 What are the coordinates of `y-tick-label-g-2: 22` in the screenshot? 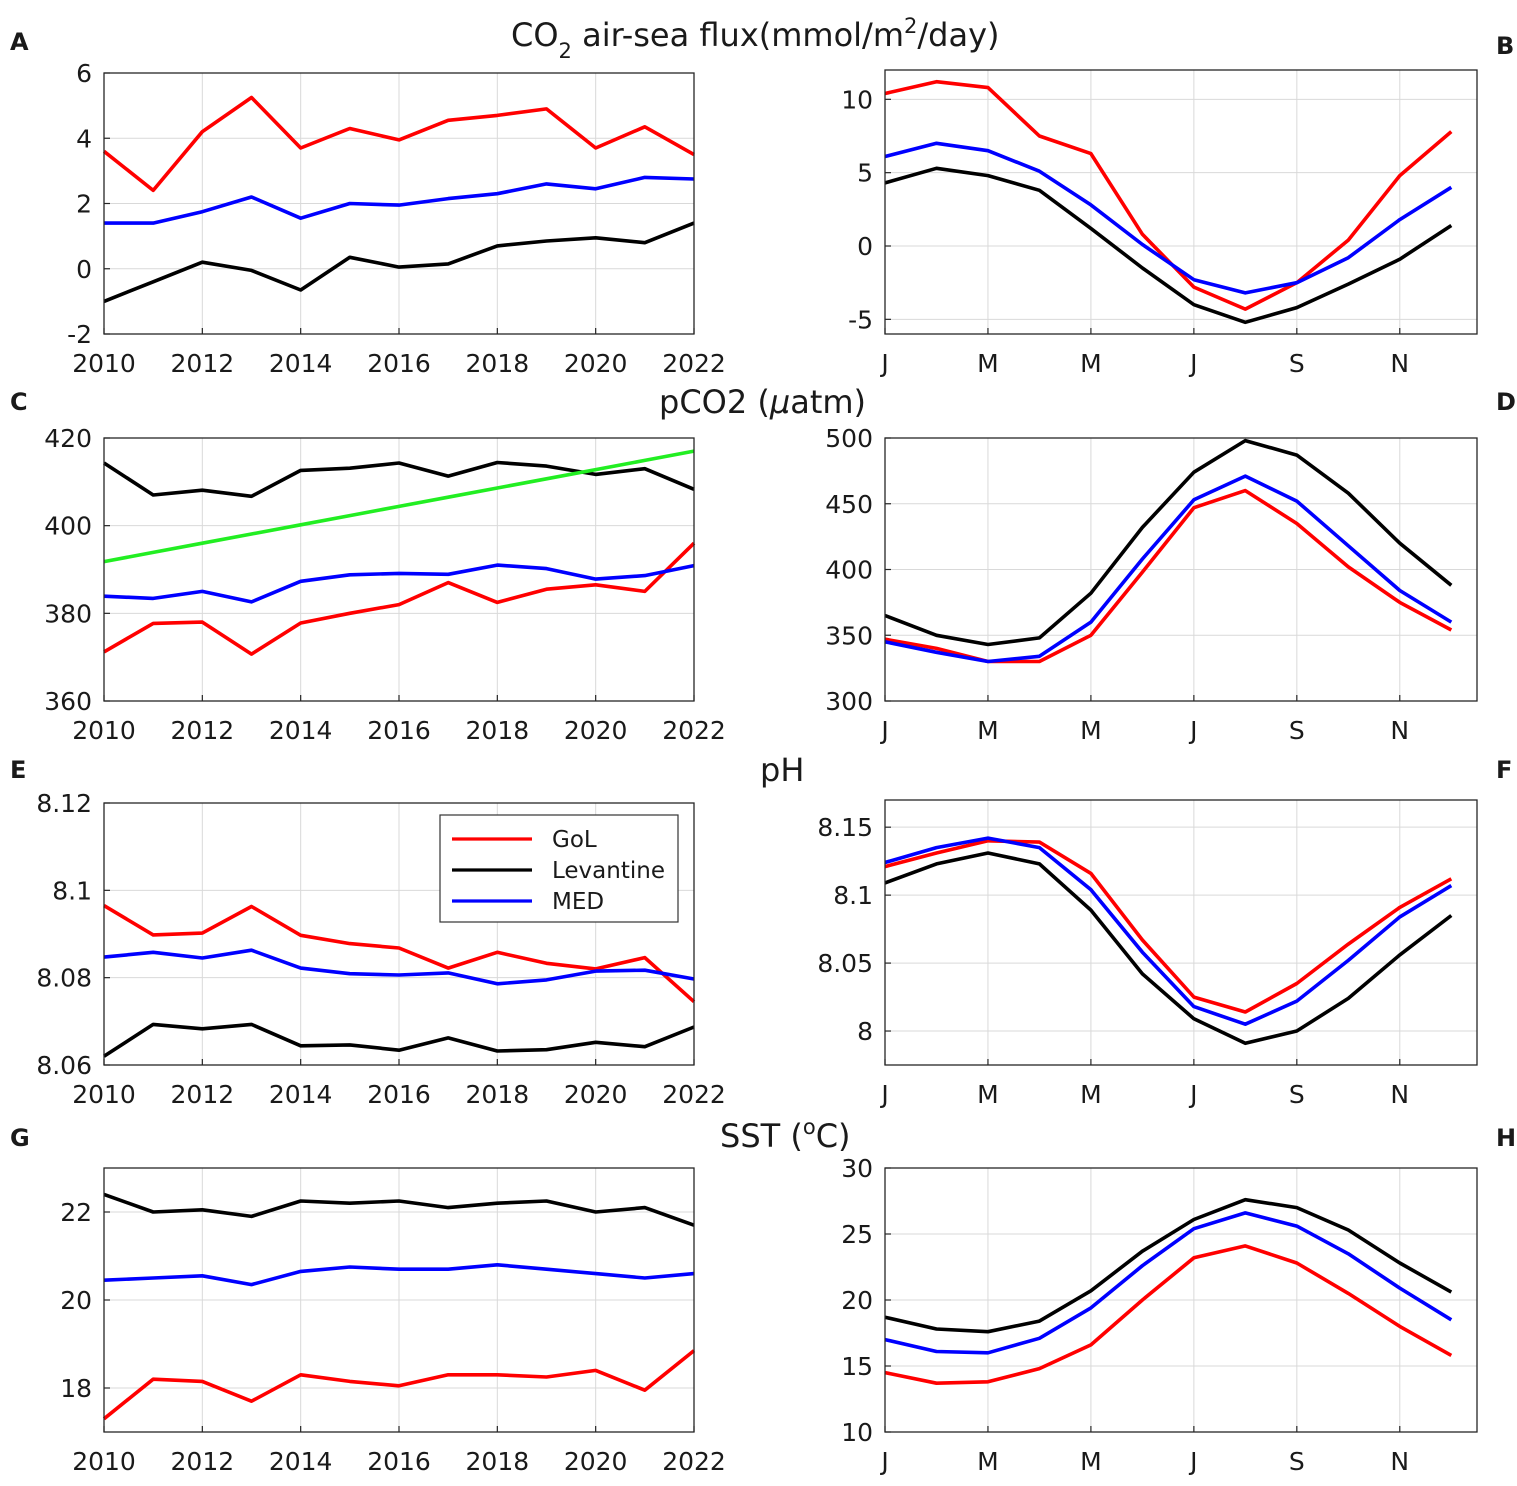 It's located at (76, 1212).